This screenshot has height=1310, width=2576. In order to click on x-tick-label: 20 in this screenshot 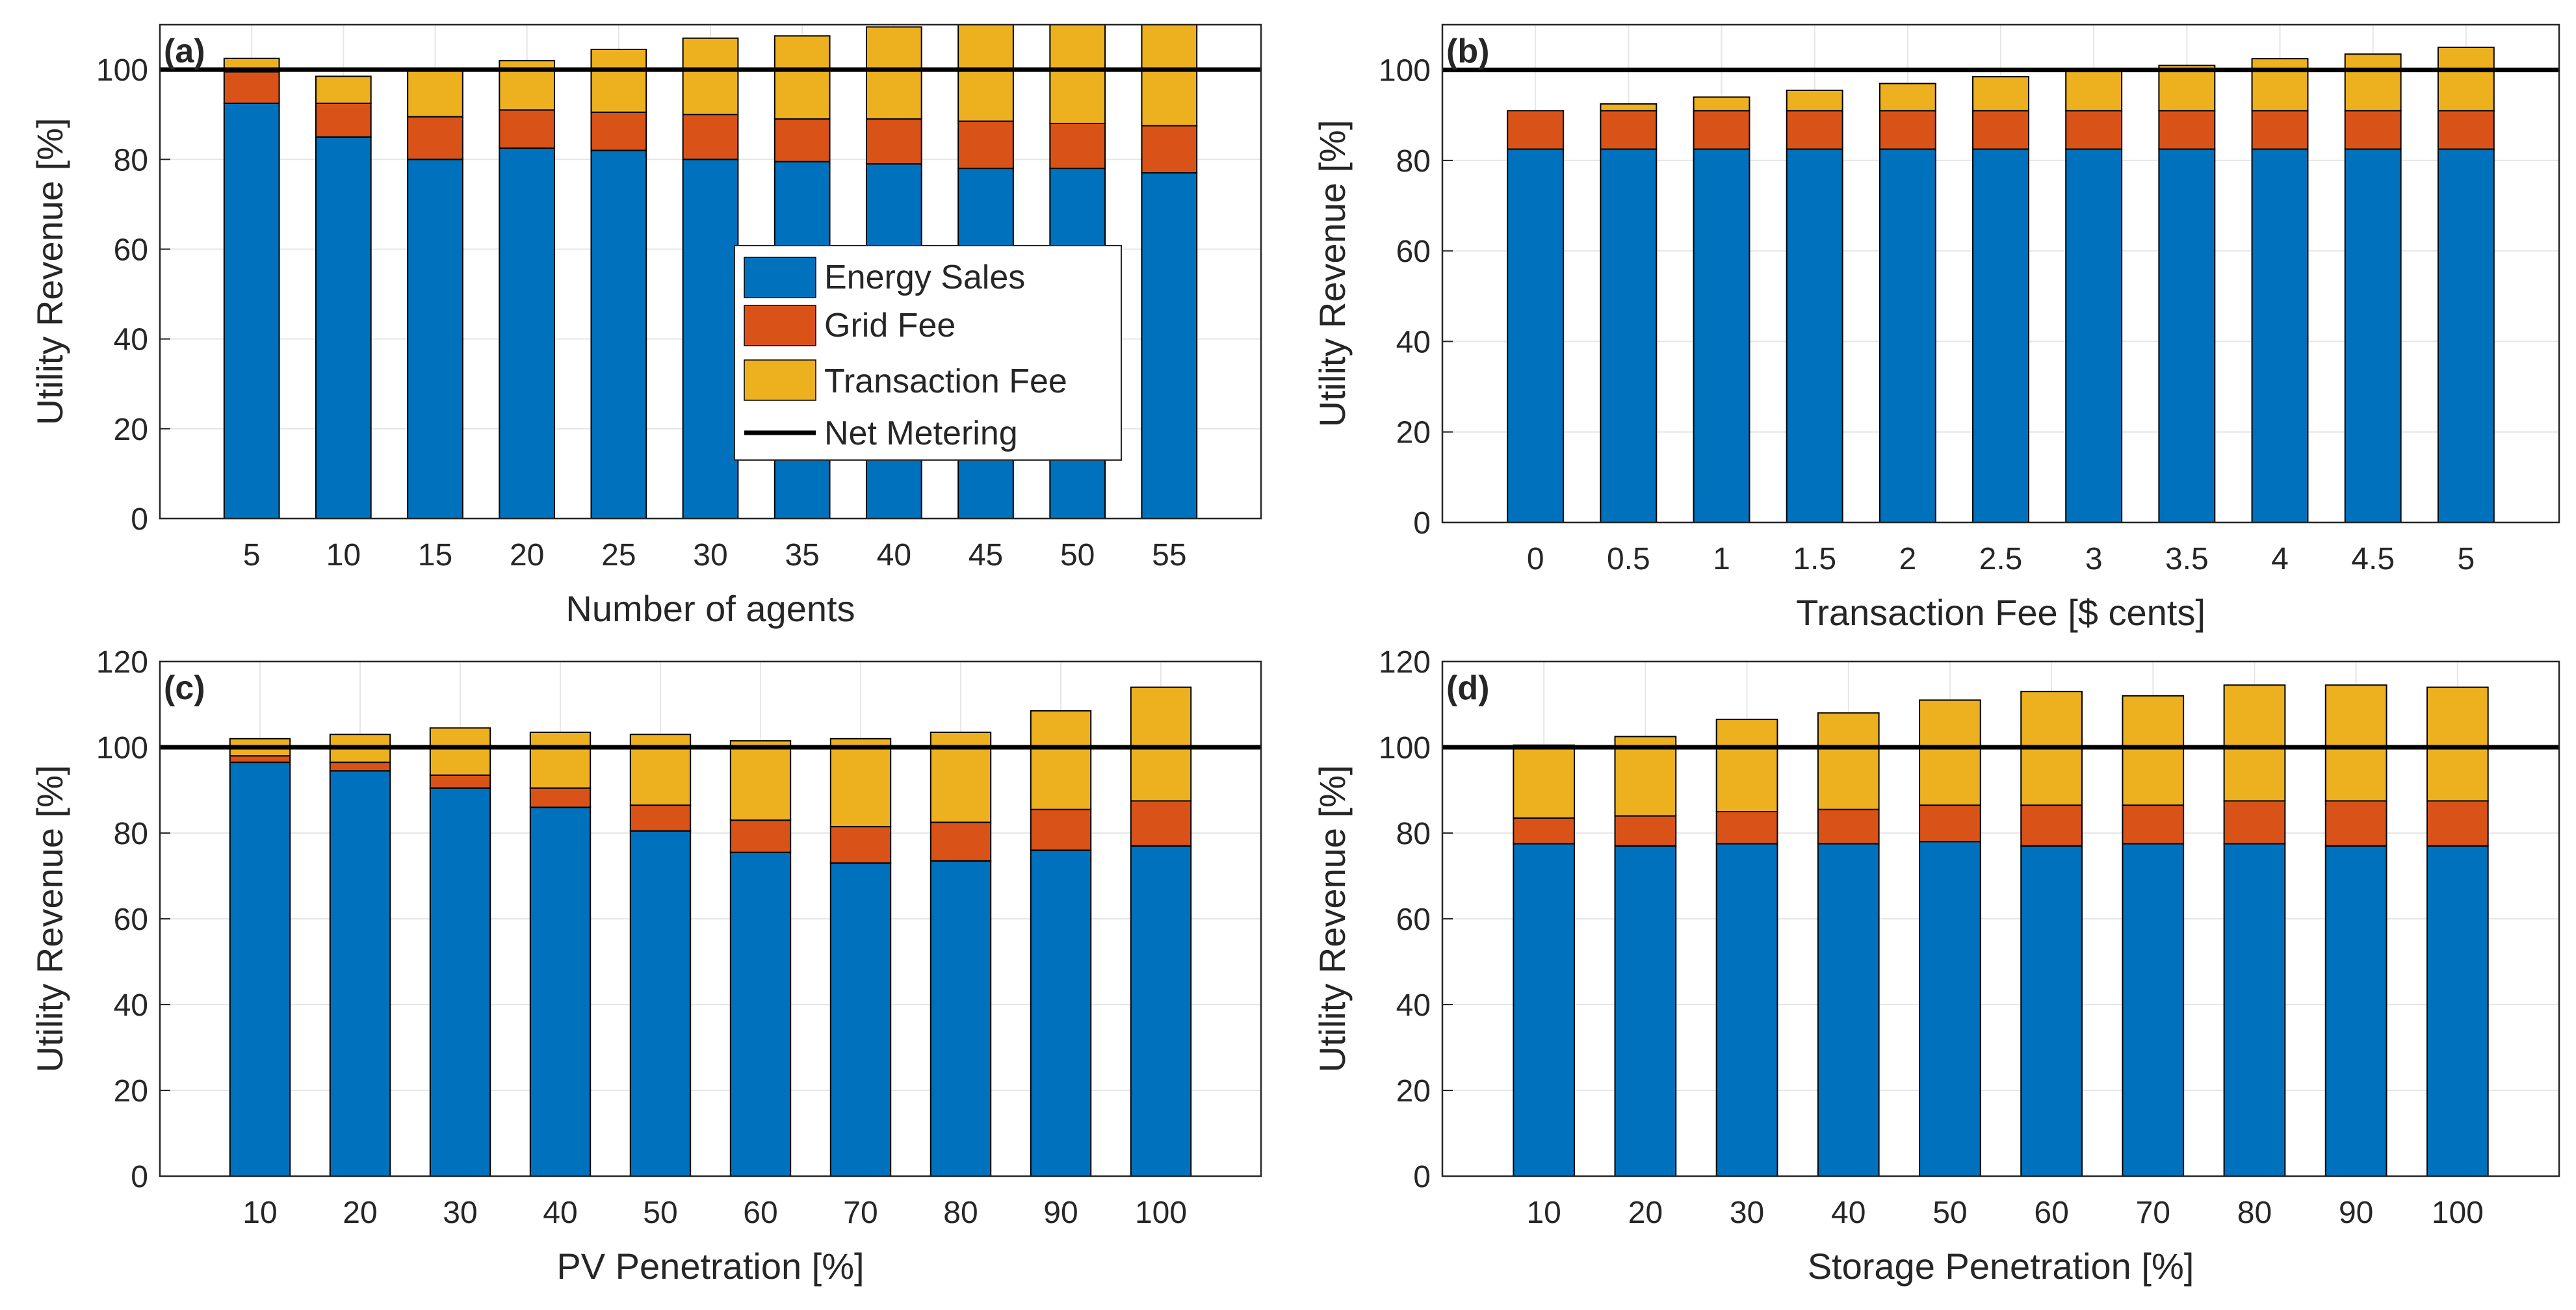, I will do `click(527, 555)`.